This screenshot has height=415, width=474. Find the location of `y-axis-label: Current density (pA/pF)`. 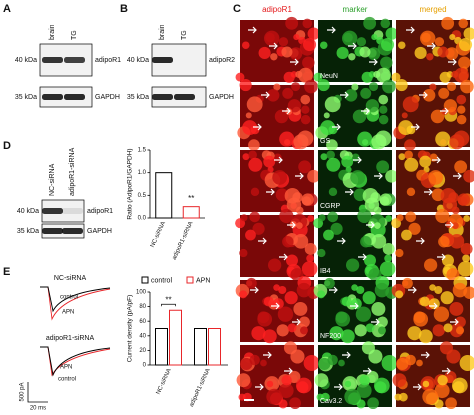

y-axis-label: Current density (pA/pF) is located at coordinates (130, 329).